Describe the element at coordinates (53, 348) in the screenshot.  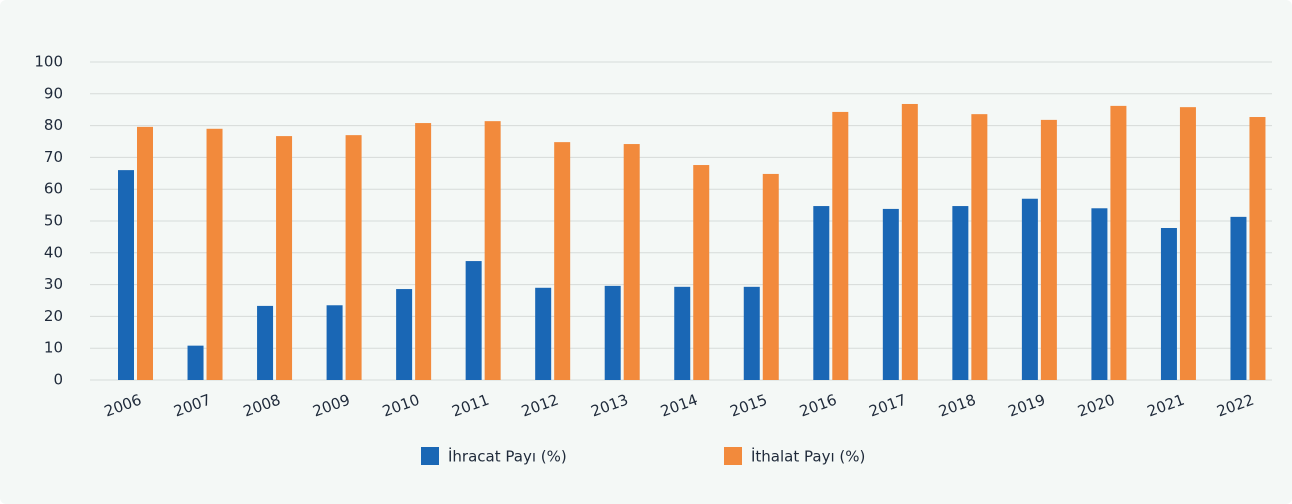
I see `y-tick-label: 10` at that location.